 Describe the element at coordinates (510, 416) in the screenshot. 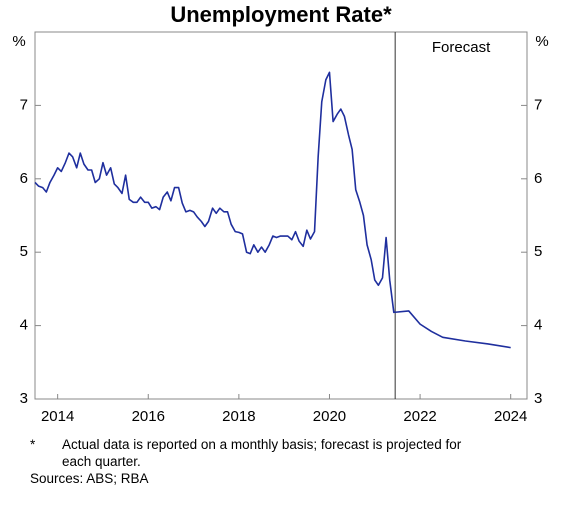

I see `x-tick-label: 2024` at that location.